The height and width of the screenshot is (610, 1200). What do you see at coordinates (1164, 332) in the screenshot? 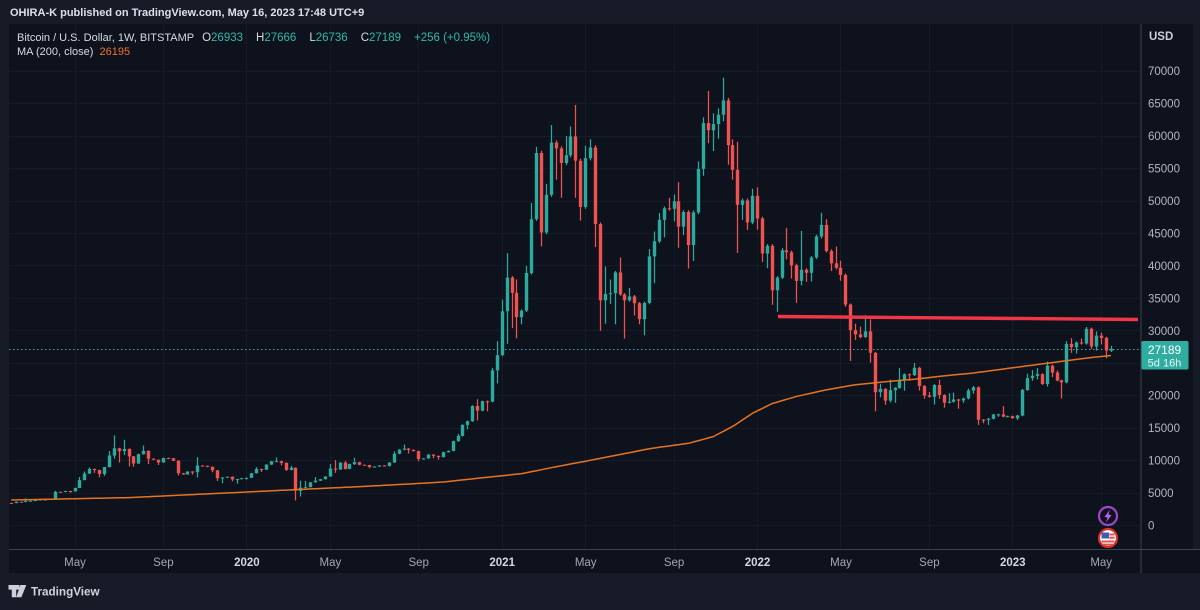
I see `svg-text: 30000` at bounding box center [1164, 332].